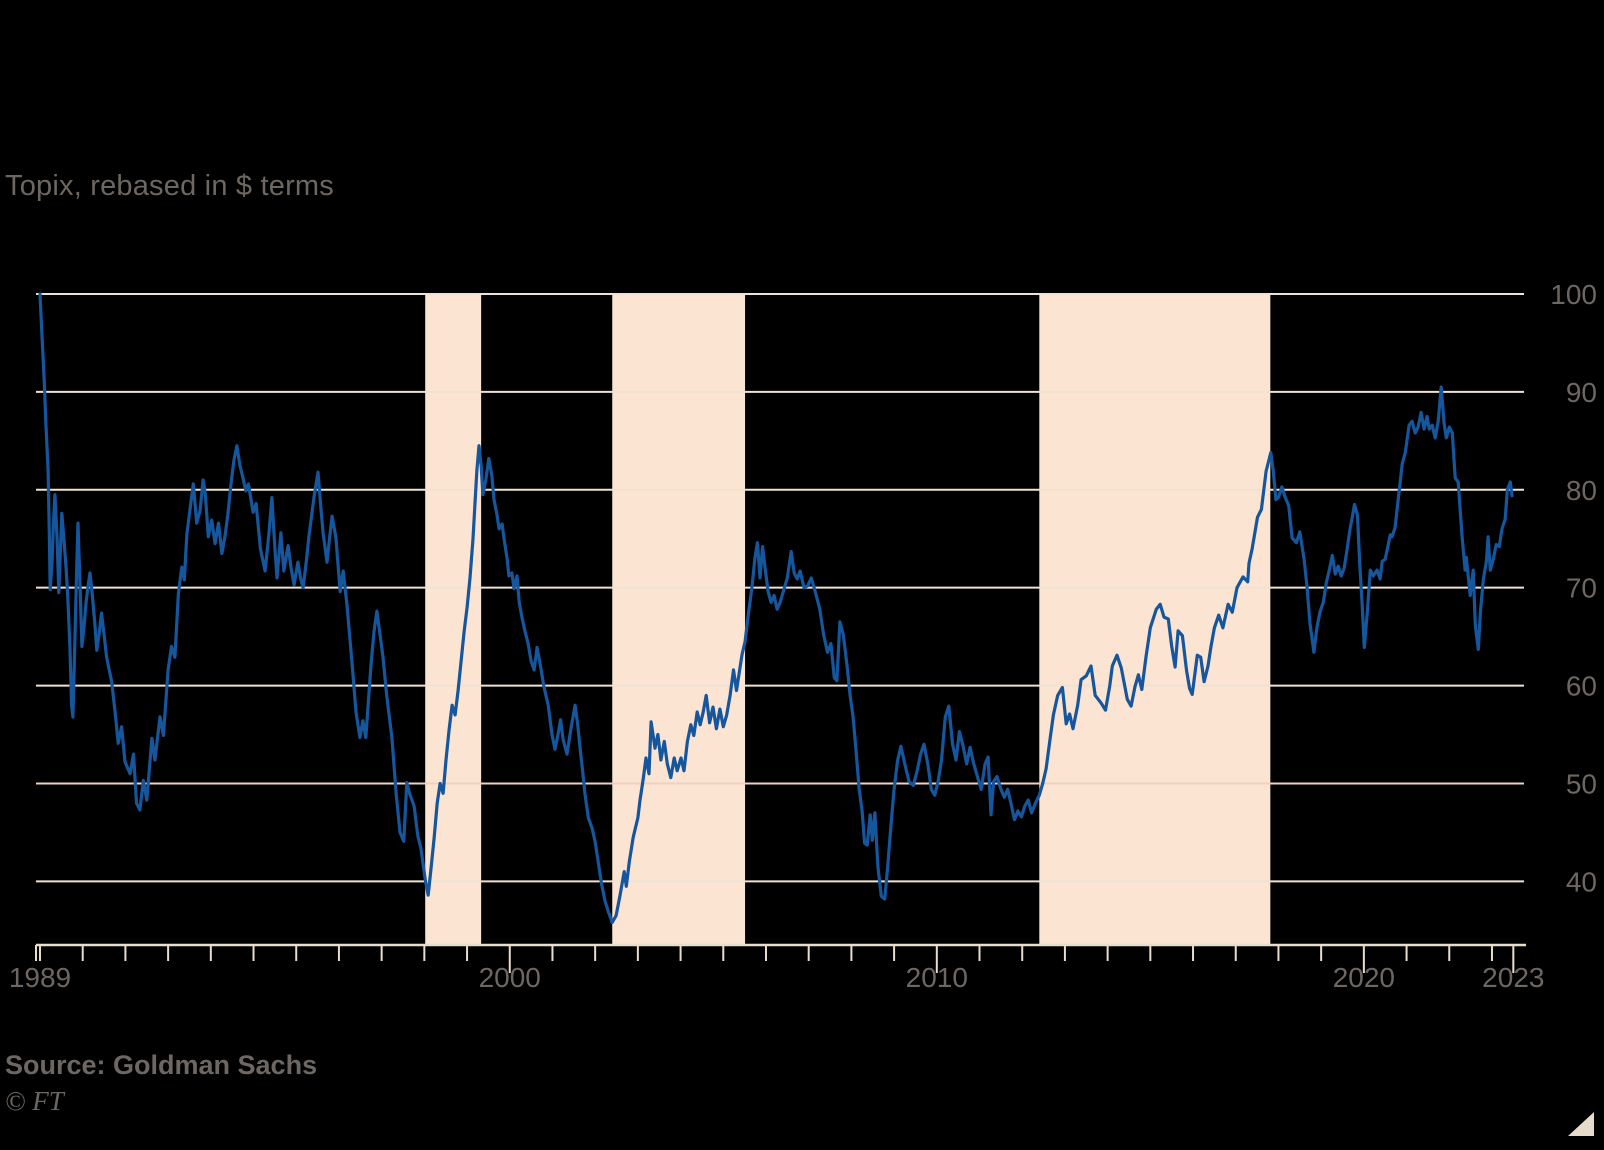 The image size is (1604, 1150). Describe the element at coordinates (937, 977) in the screenshot. I see `x-tick-label-2010: 2010` at that location.